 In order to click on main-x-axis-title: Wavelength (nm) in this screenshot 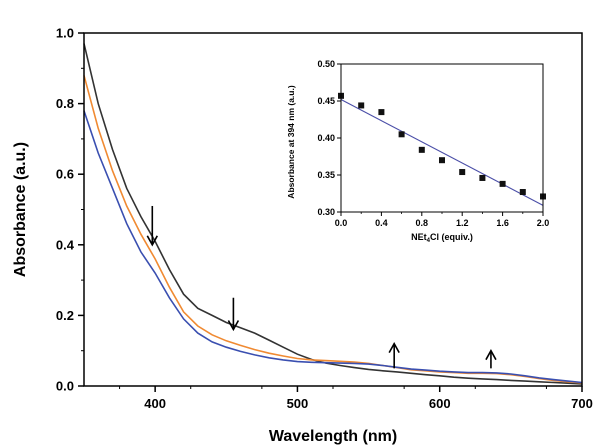, I will do `click(333, 436)`.